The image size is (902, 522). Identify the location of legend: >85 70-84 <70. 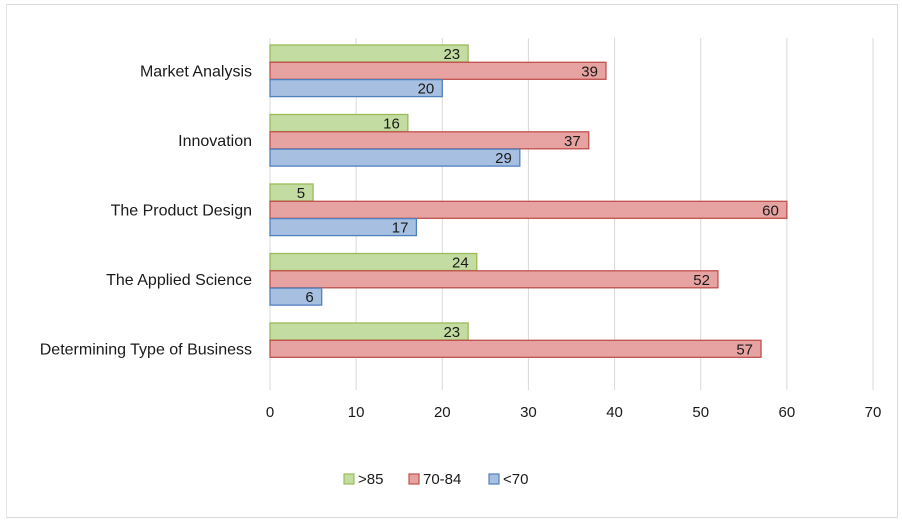
(435, 479).